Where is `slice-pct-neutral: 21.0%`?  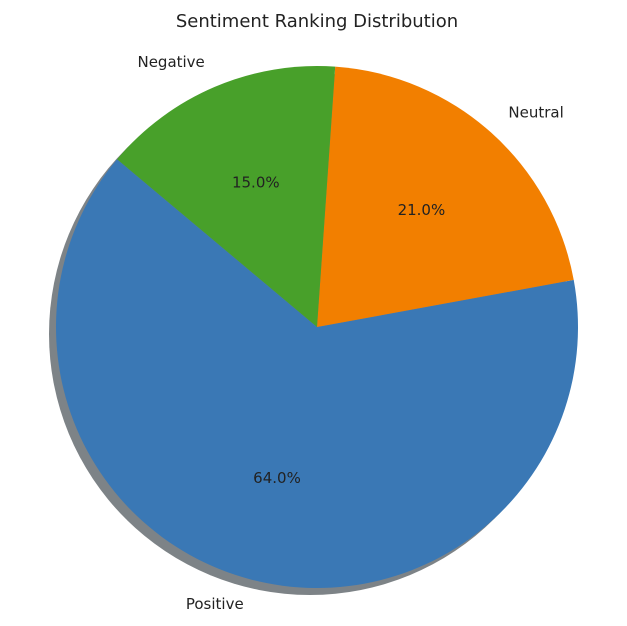
slice-pct-neutral: 21.0% is located at coordinates (422, 210).